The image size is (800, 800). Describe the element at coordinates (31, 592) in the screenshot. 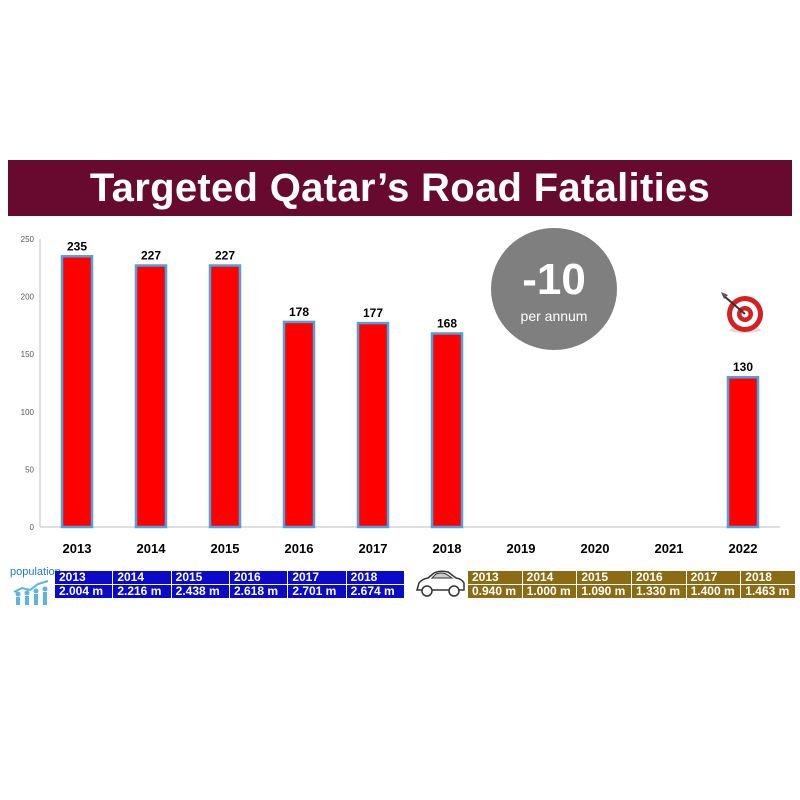

I see `population-growth-icon` at that location.